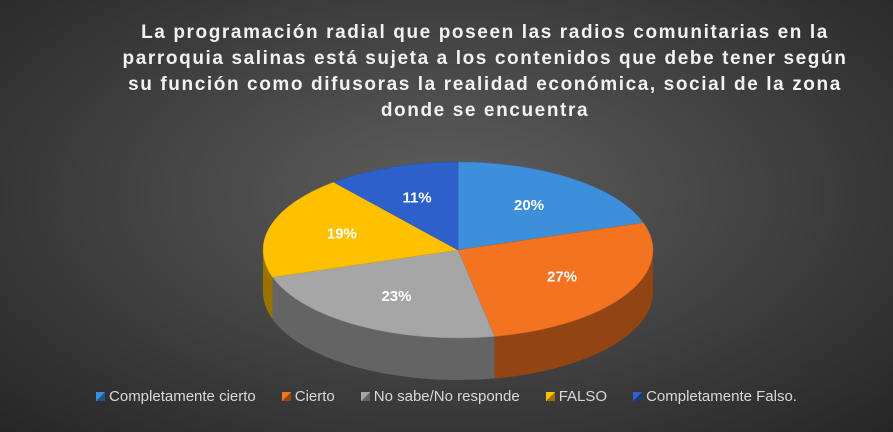 Image resolution: width=893 pixels, height=432 pixels. I want to click on legend-item: No sabe/No responde, so click(440, 396).